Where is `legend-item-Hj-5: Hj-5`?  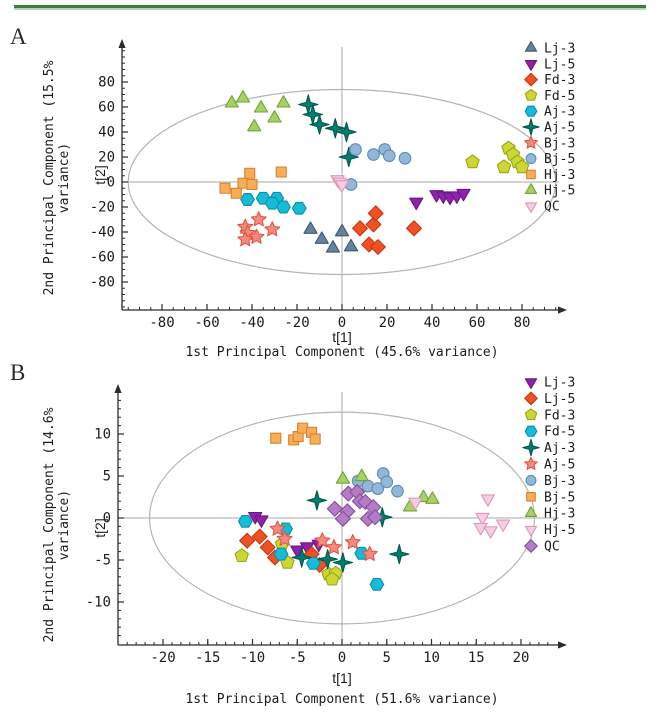
legend-item-Hj-5: Hj-5 is located at coordinates (549, 530).